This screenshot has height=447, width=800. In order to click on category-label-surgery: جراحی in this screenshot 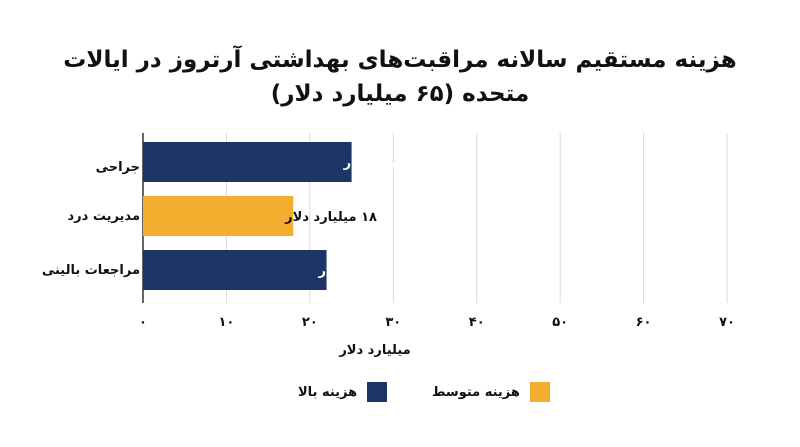, I will do `click(117, 167)`.